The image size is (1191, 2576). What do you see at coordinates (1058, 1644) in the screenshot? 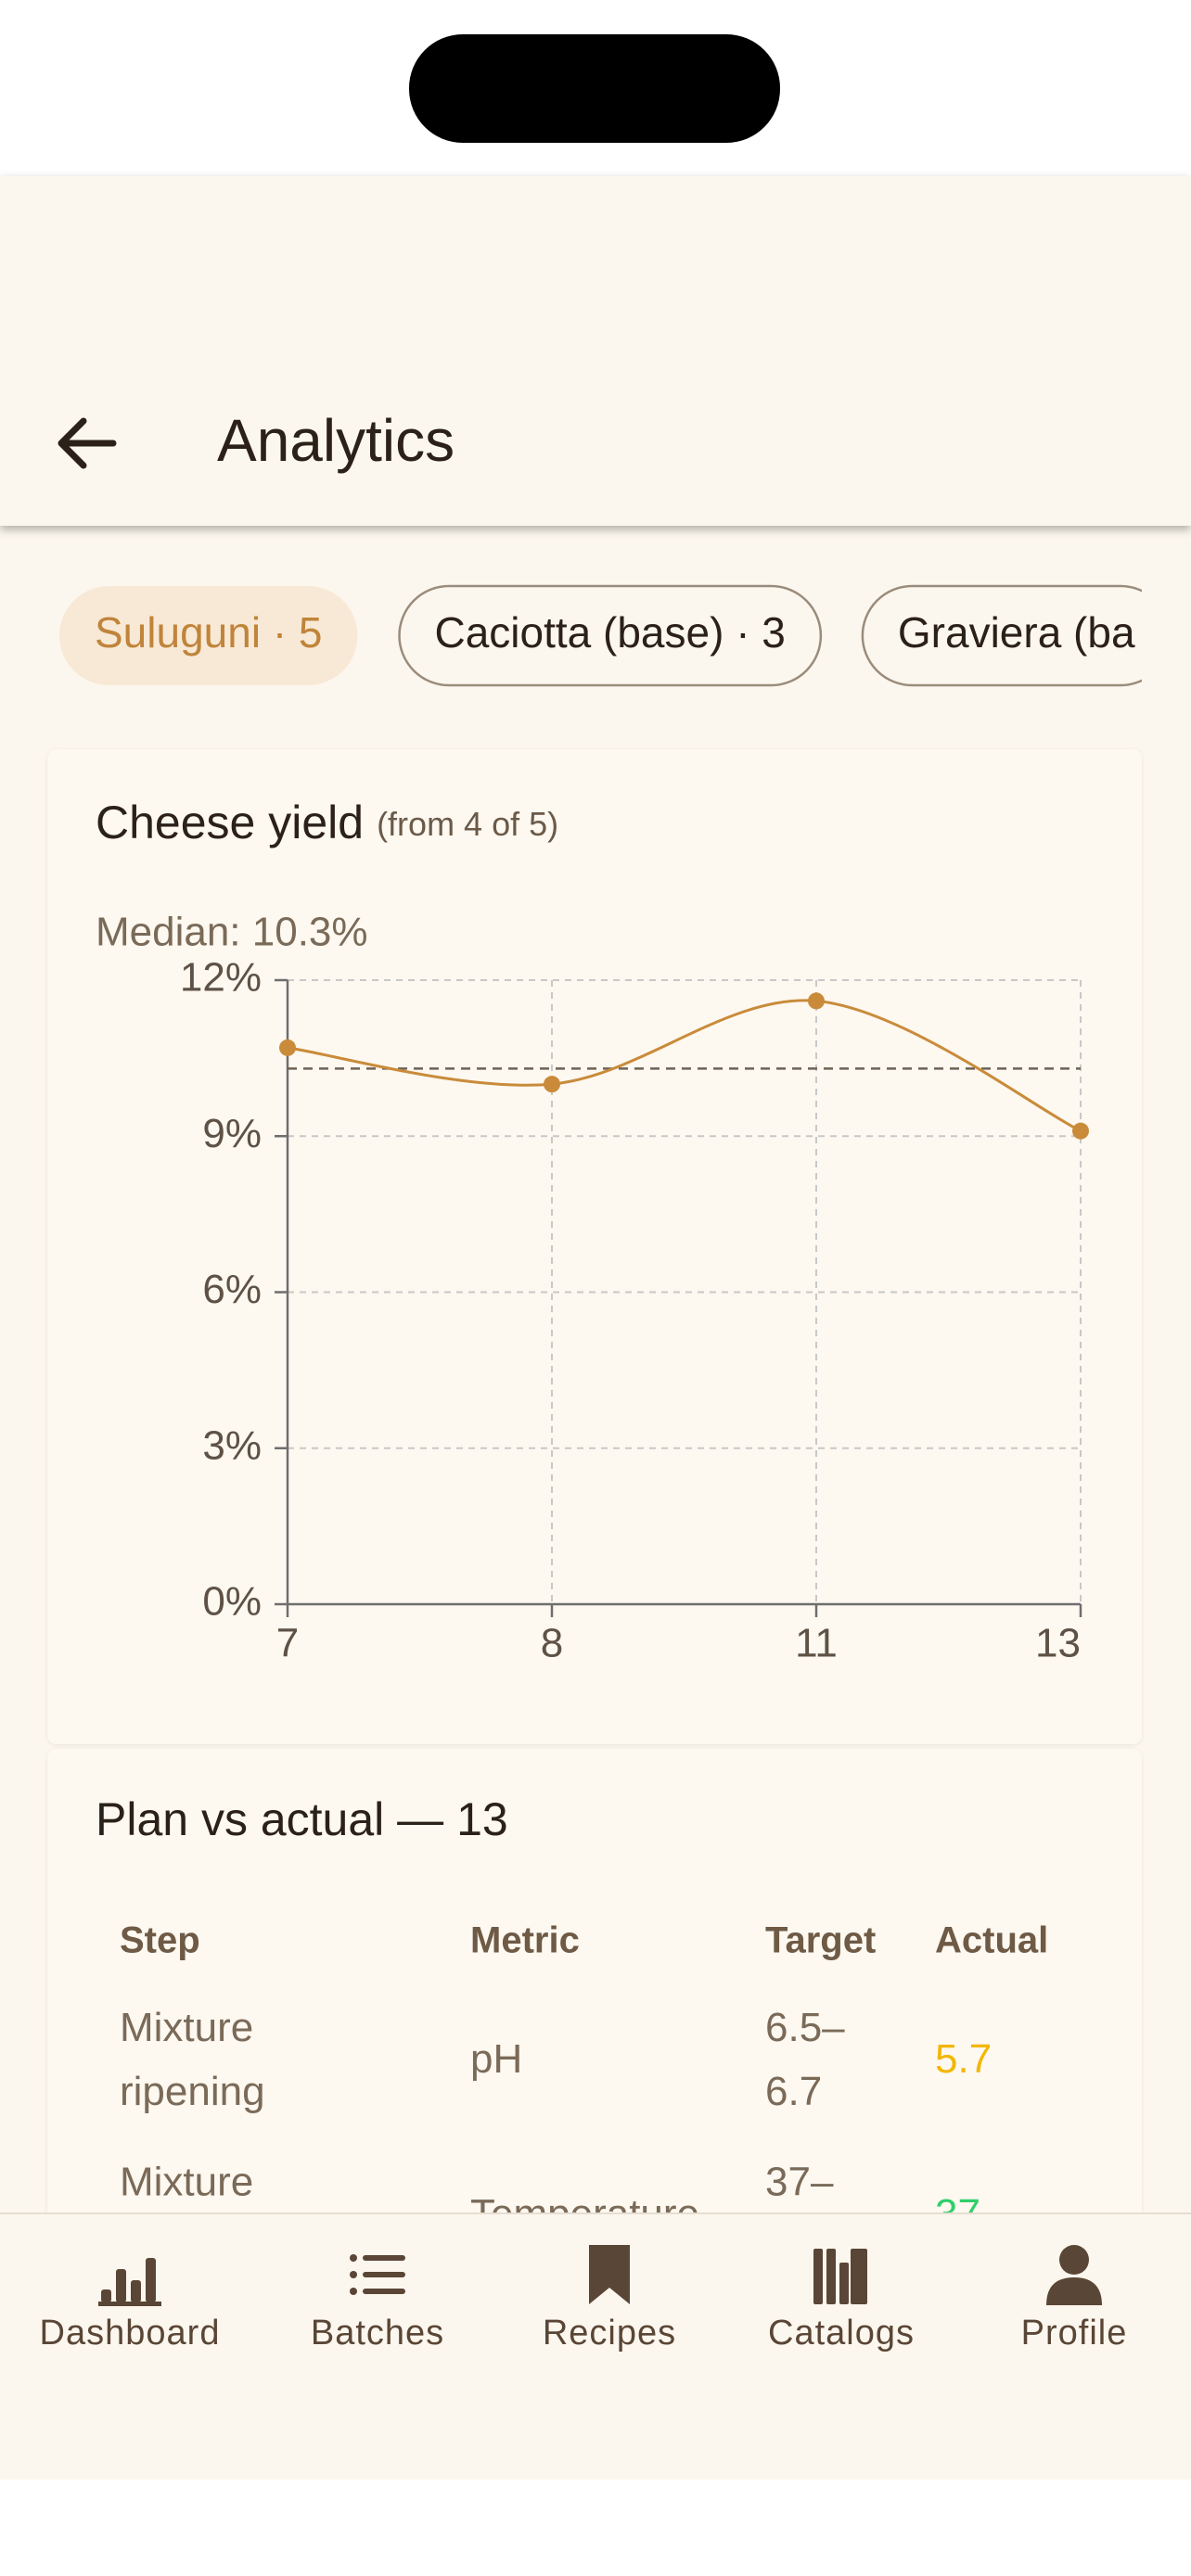
I see `x-tick-label: 13` at bounding box center [1058, 1644].